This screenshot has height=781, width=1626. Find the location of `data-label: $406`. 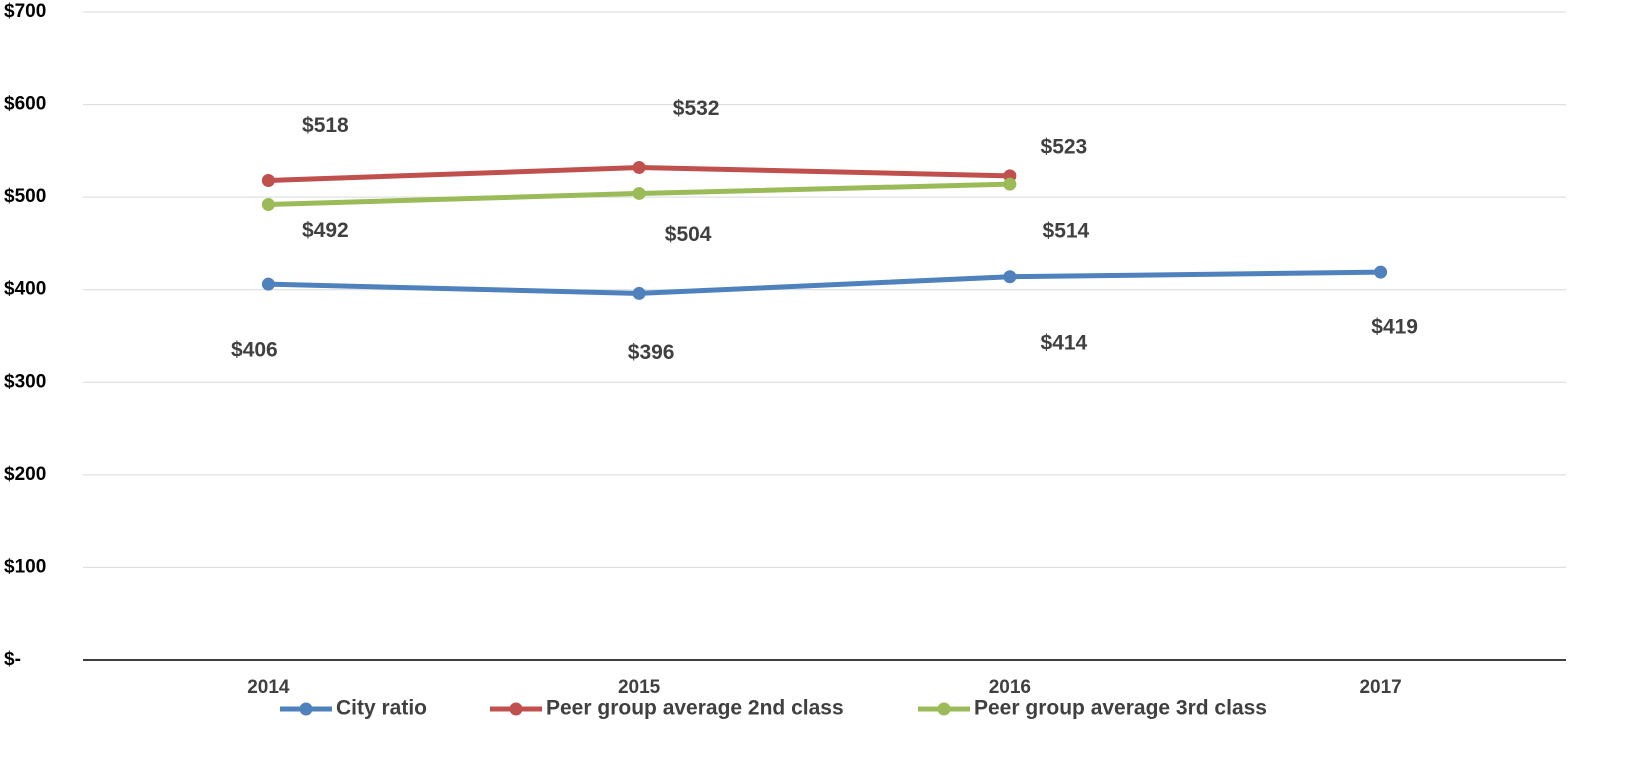

data-label: $406 is located at coordinates (254, 350).